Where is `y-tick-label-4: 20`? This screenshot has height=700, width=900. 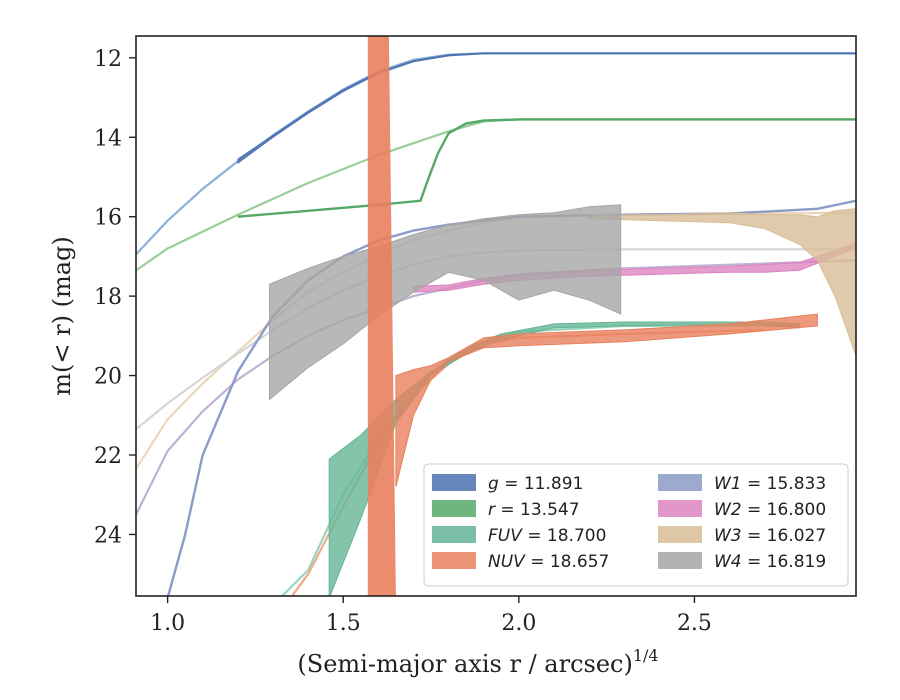 y-tick-label-4: 20 is located at coordinates (108, 377).